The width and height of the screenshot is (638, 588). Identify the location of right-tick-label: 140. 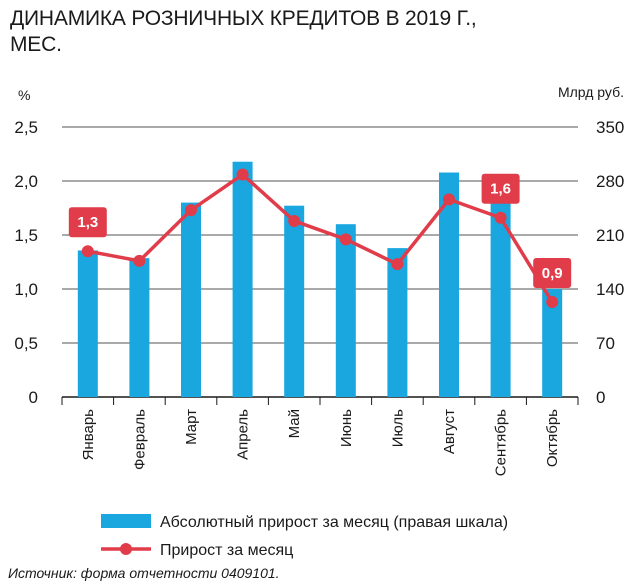
(610, 289).